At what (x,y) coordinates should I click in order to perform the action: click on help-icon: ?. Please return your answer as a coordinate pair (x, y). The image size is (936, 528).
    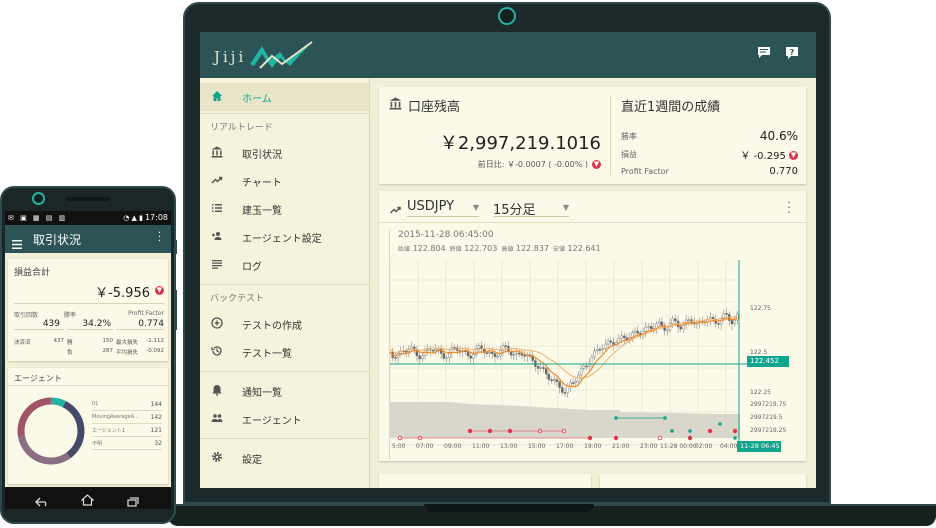
    Looking at the image, I should click on (792, 53).